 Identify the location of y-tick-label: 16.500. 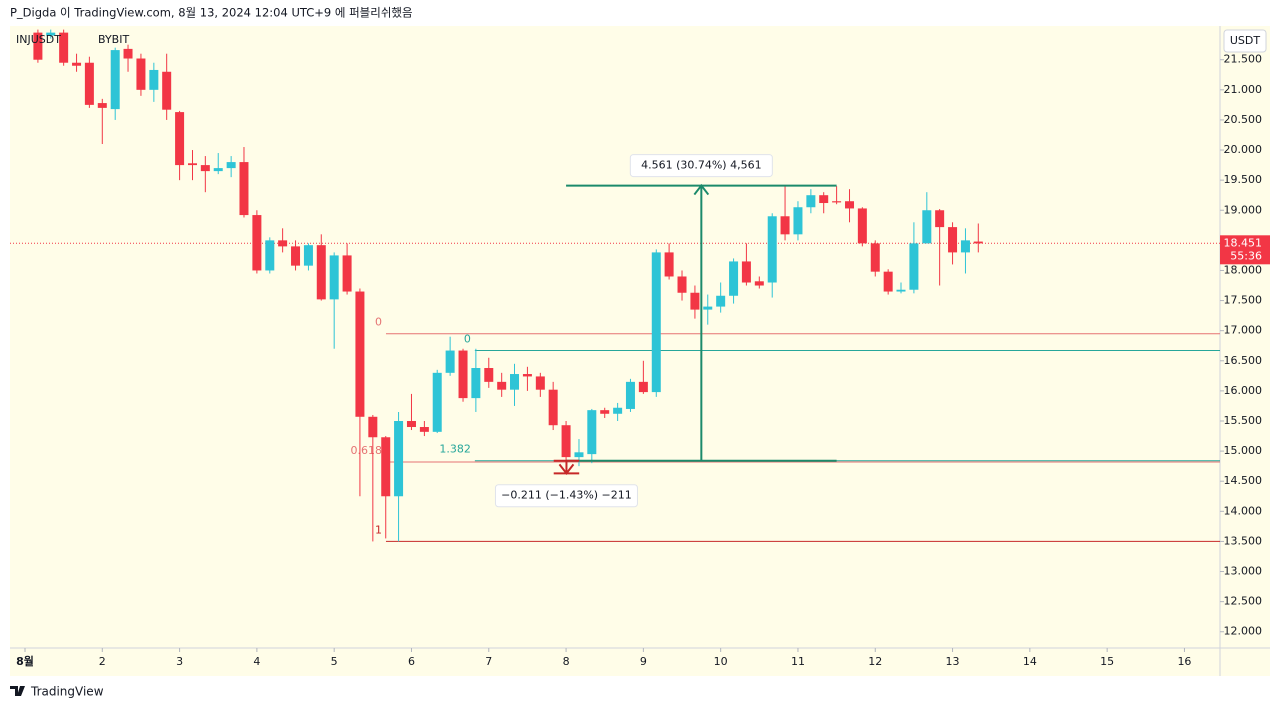
(1243, 360).